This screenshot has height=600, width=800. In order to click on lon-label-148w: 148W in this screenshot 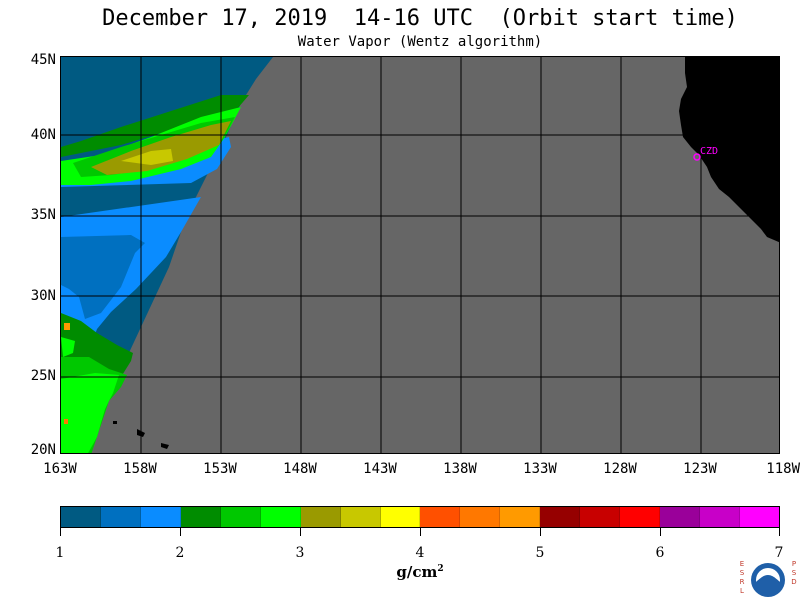, I will do `click(300, 469)`.